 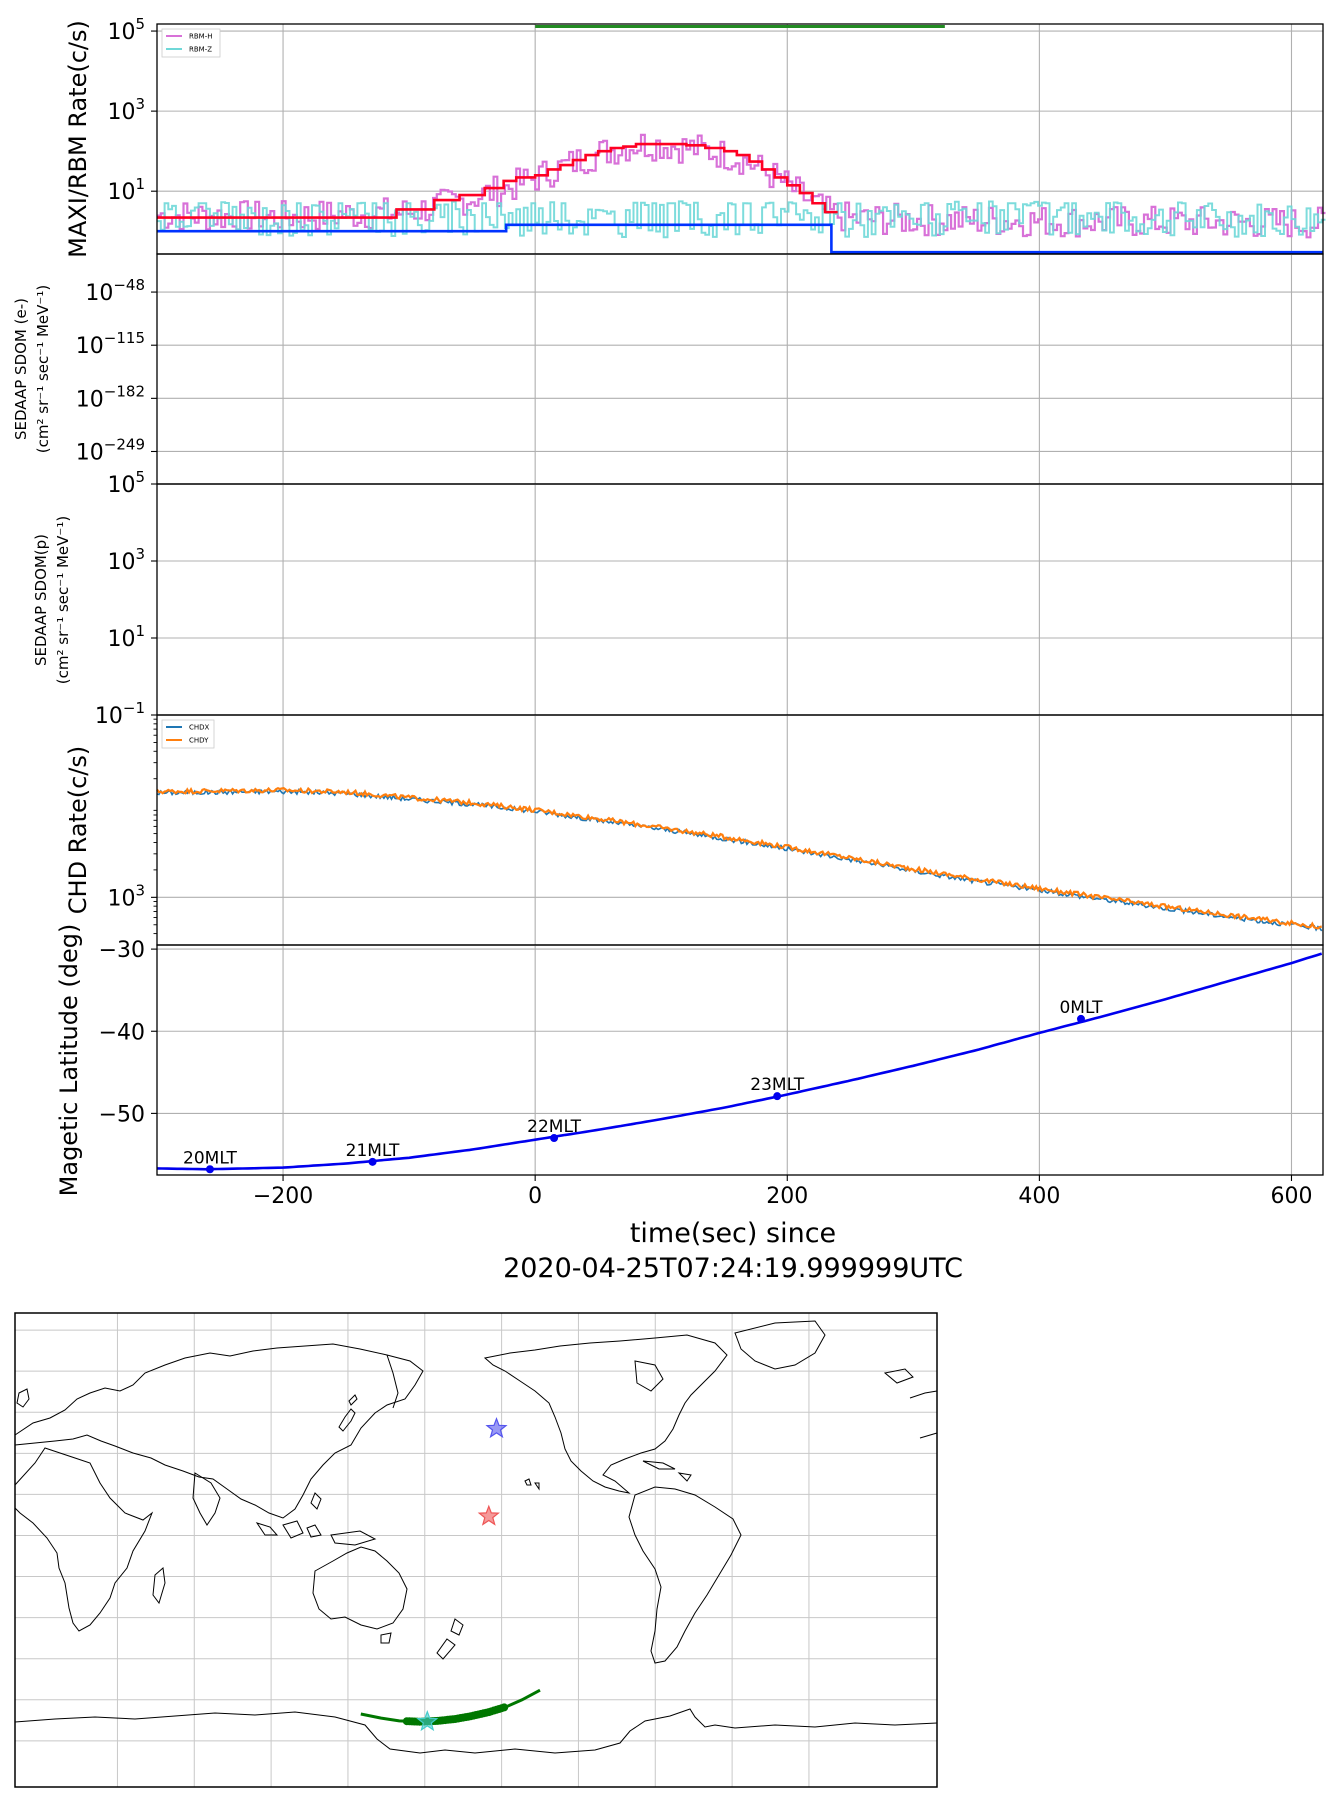 What do you see at coordinates (373, 1151) in the screenshot?
I see `mlt-label: 21MLT` at bounding box center [373, 1151].